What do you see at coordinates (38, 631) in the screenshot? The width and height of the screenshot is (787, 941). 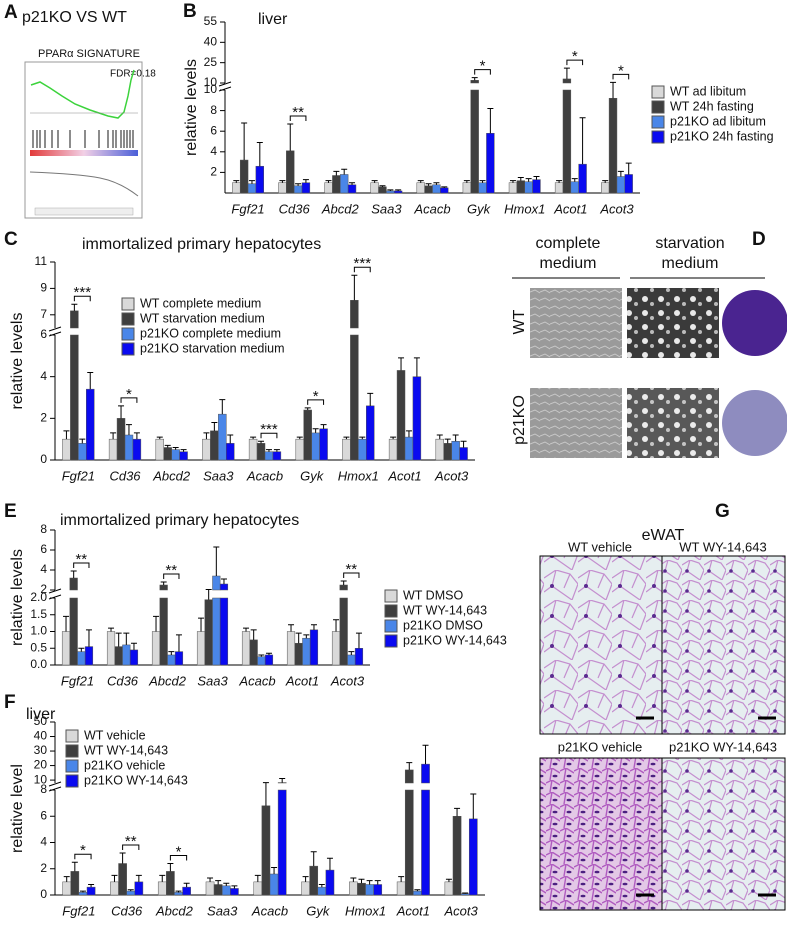 I see `y-tick-label: 1.0` at bounding box center [38, 631].